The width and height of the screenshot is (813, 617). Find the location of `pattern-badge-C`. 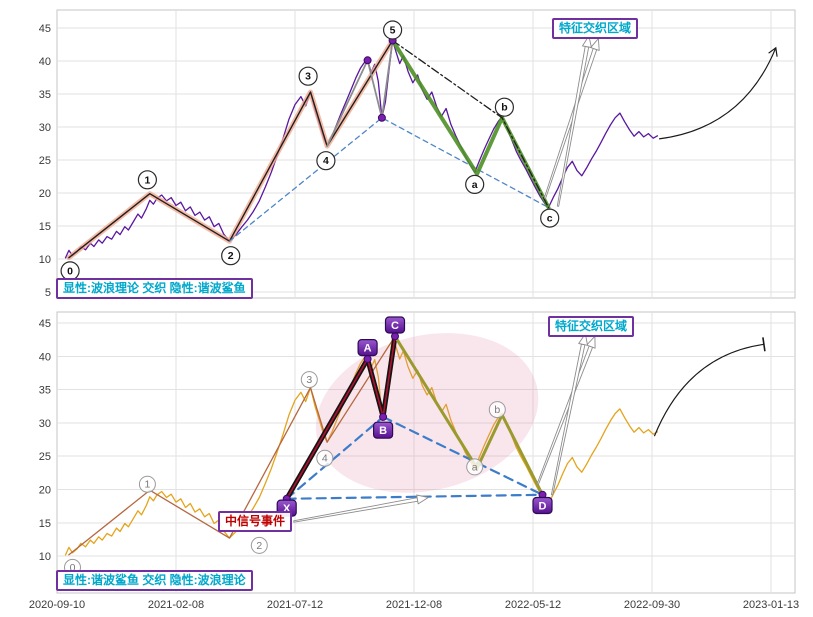

pattern-badge-C is located at coordinates (395, 325).